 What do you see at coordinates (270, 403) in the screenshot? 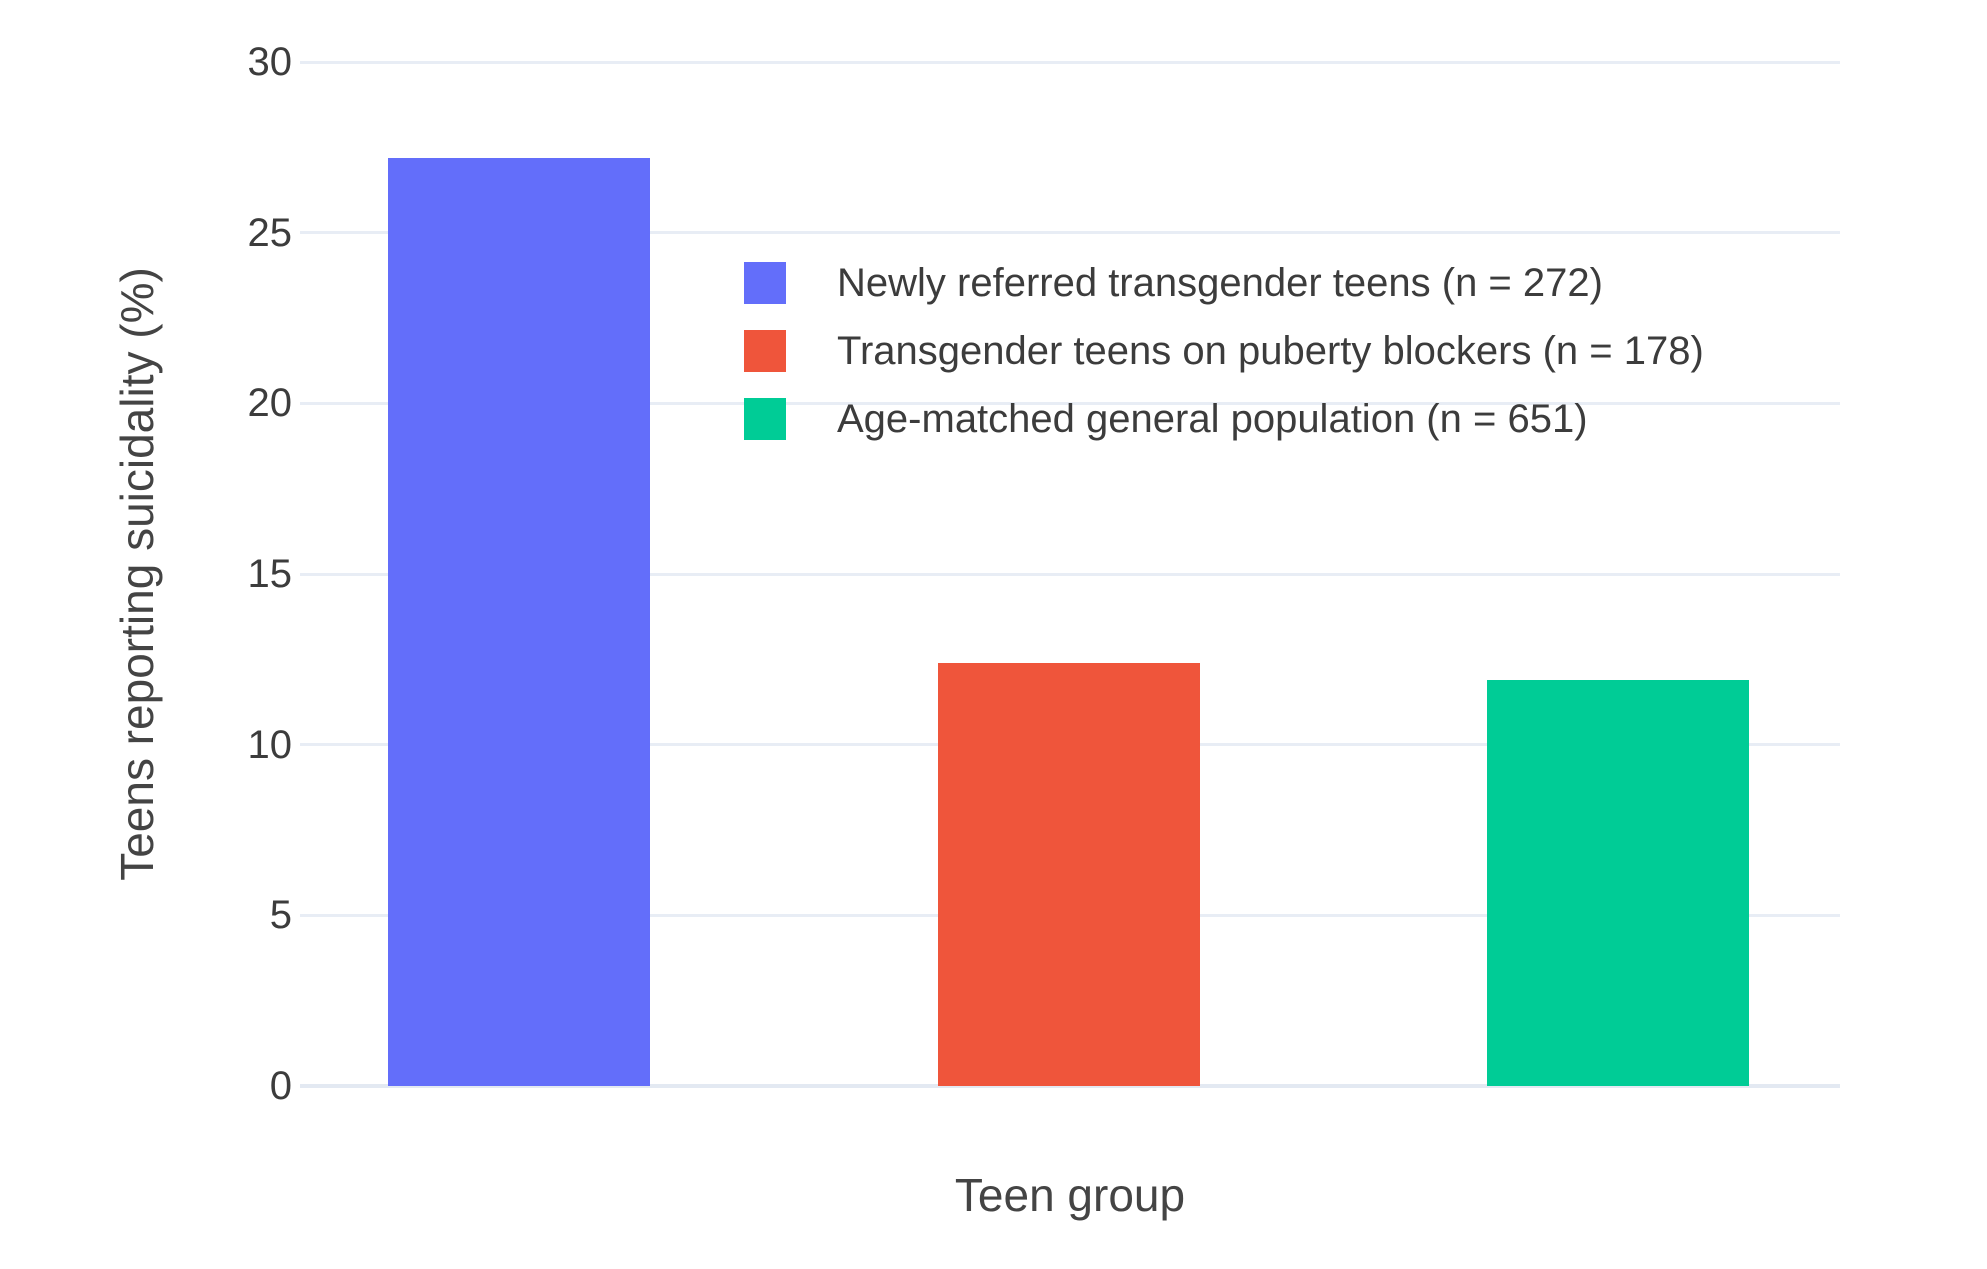
I see `y-tick-label: 20` at bounding box center [270, 403].